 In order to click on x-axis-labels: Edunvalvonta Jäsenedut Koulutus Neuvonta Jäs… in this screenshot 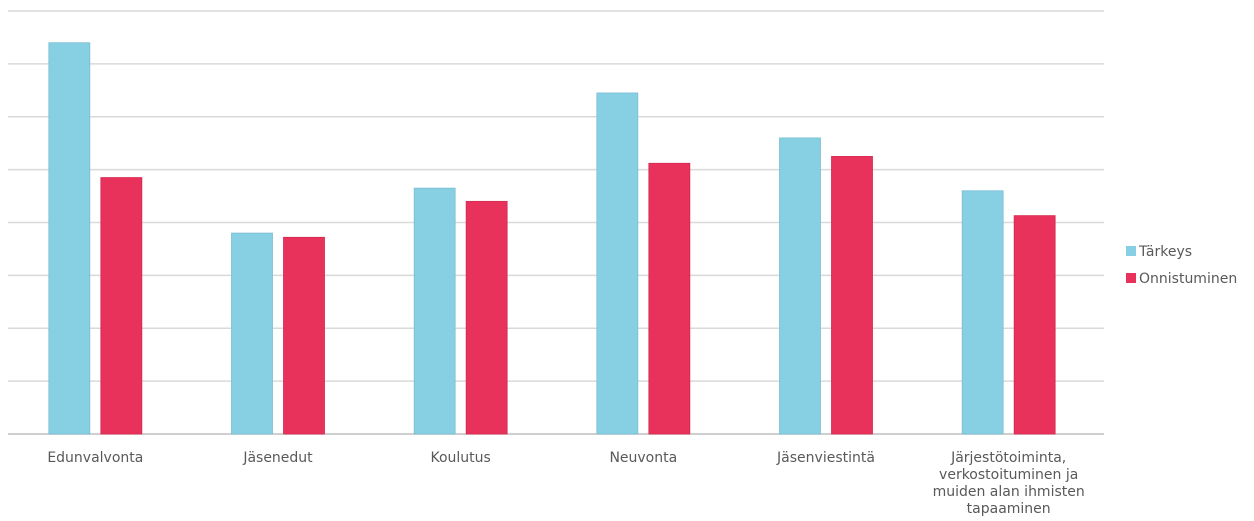, I will do `click(565, 483)`.